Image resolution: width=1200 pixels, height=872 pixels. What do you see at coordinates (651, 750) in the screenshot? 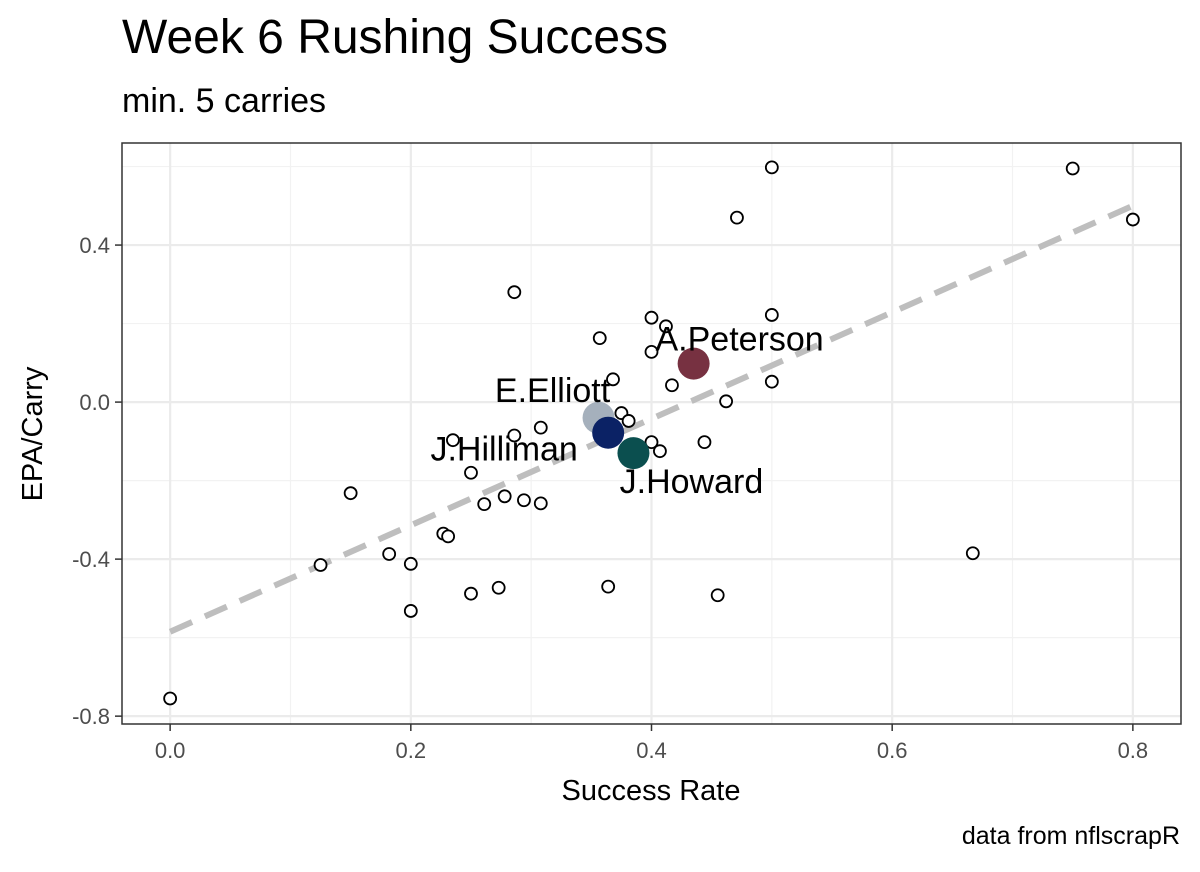
I see `x-tick-label: 0.4` at bounding box center [651, 750].